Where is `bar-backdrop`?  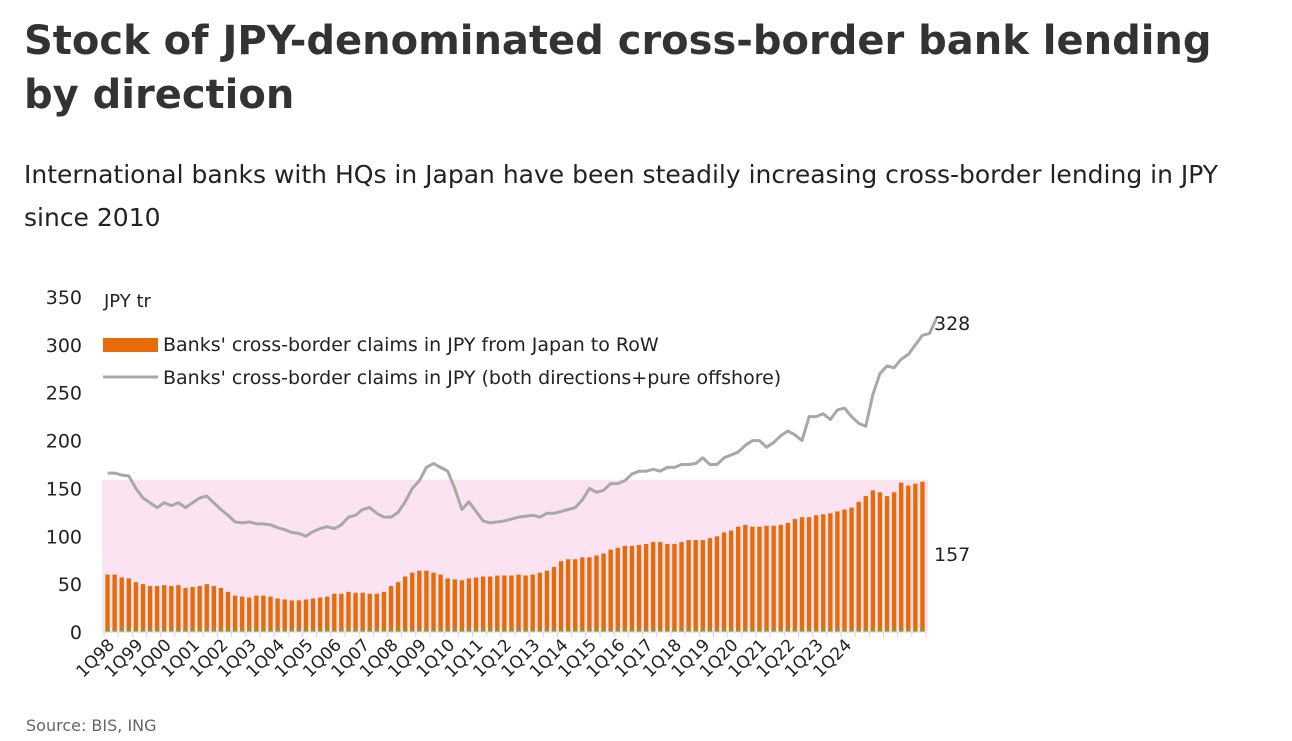 bar-backdrop is located at coordinates (515, 555).